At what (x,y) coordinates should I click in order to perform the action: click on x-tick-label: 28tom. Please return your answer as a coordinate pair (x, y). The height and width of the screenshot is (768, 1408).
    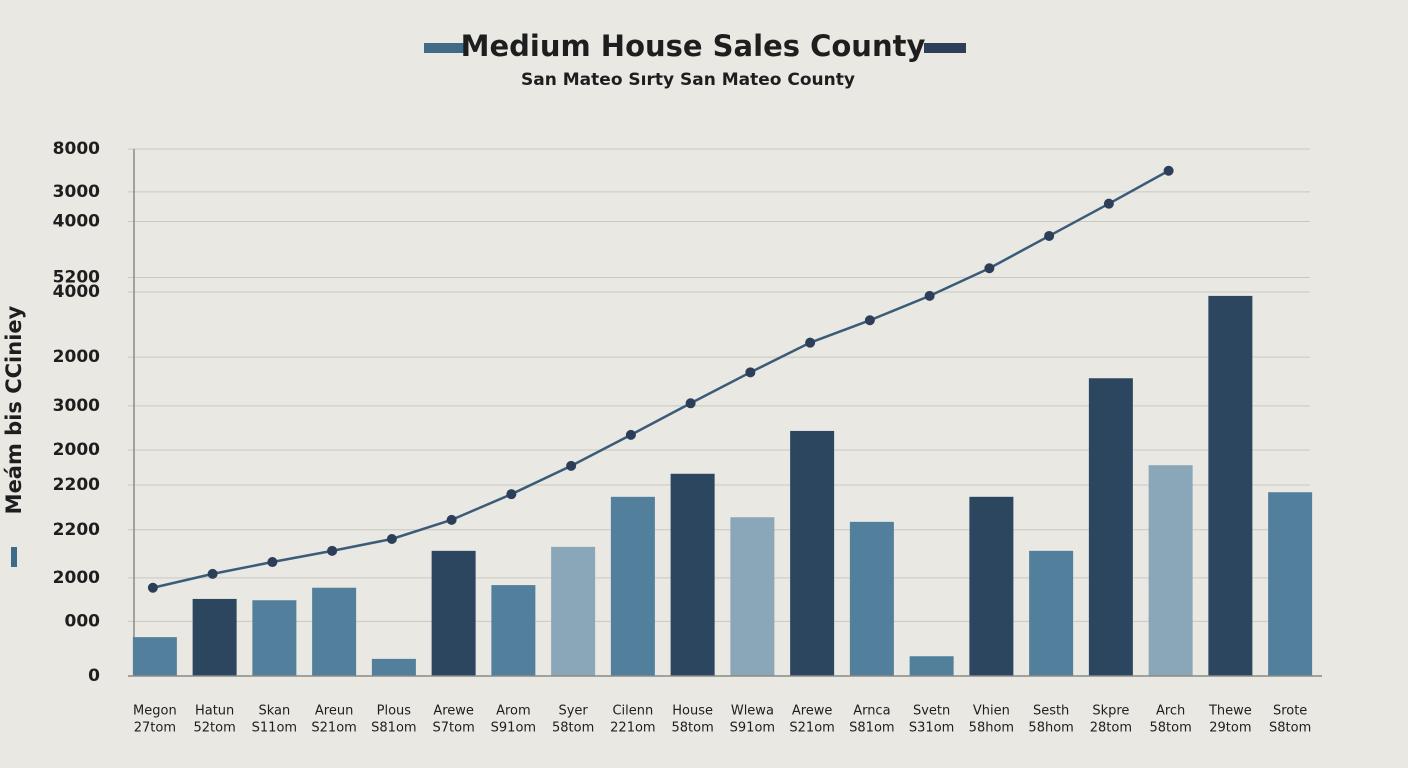
    Looking at the image, I should click on (1111, 728).